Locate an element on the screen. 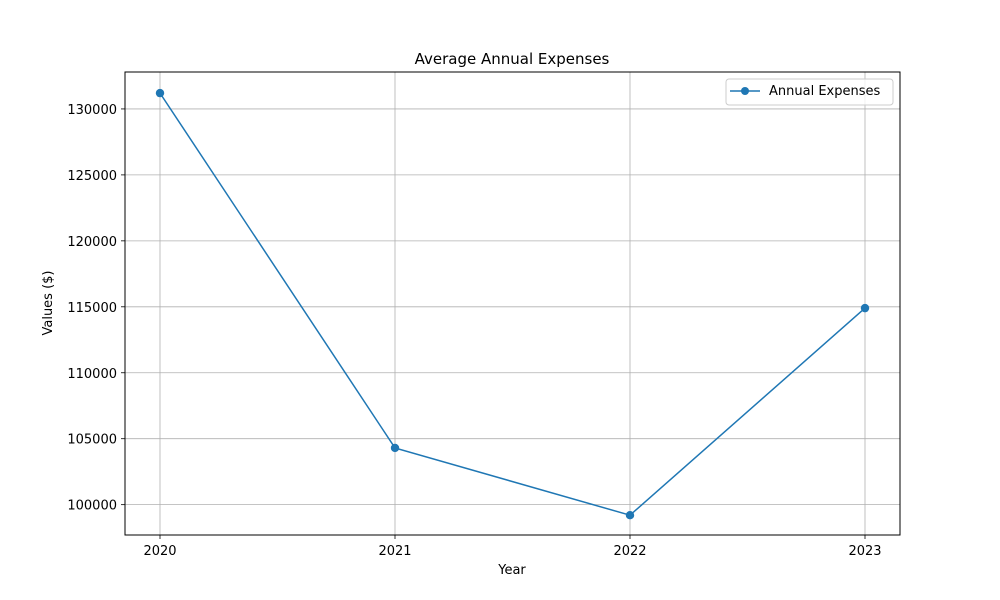  data-point-2020 is located at coordinates (160, 93).